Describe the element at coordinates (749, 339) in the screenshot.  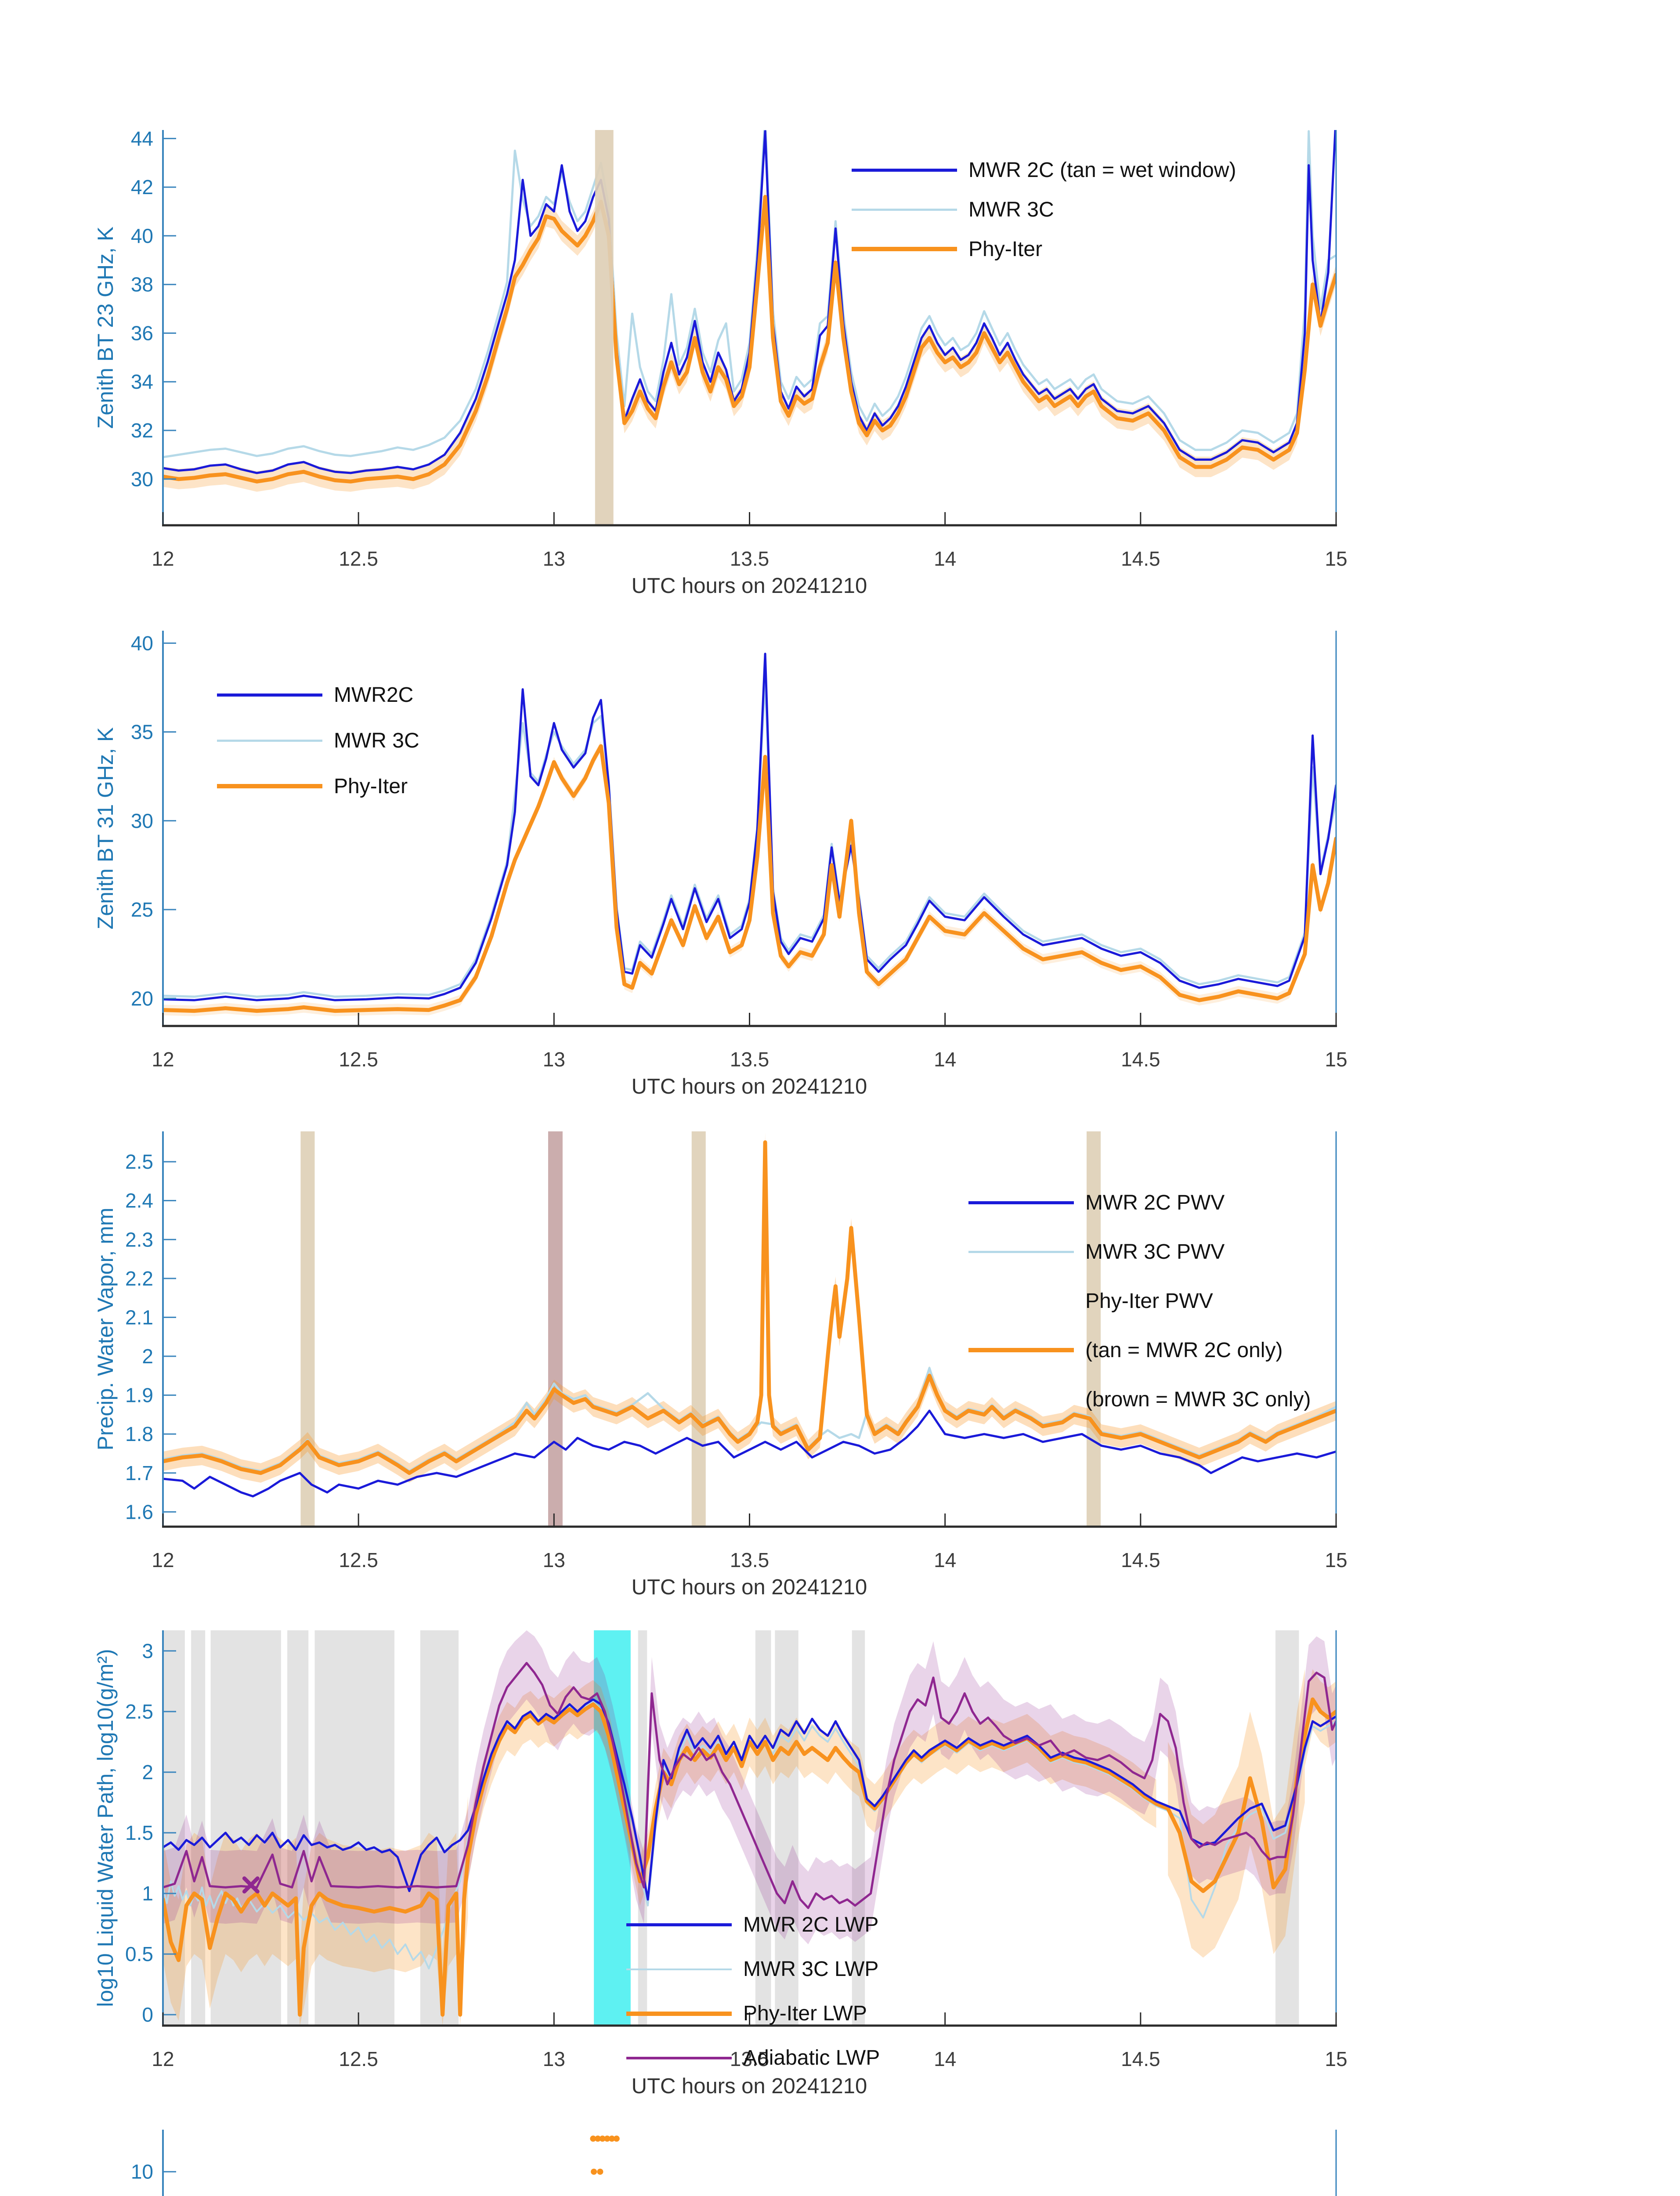
I see `series-phy-iter` at that location.